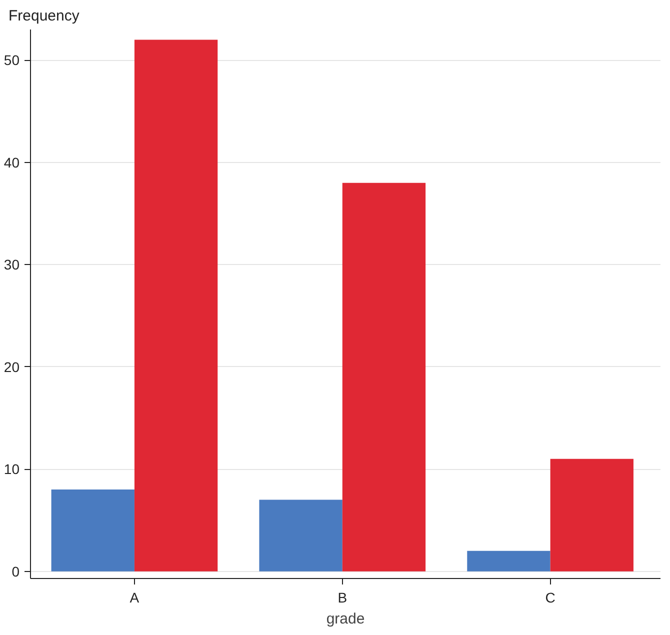 The width and height of the screenshot is (670, 635). Describe the element at coordinates (12, 366) in the screenshot. I see `y-tick-label: 20` at that location.